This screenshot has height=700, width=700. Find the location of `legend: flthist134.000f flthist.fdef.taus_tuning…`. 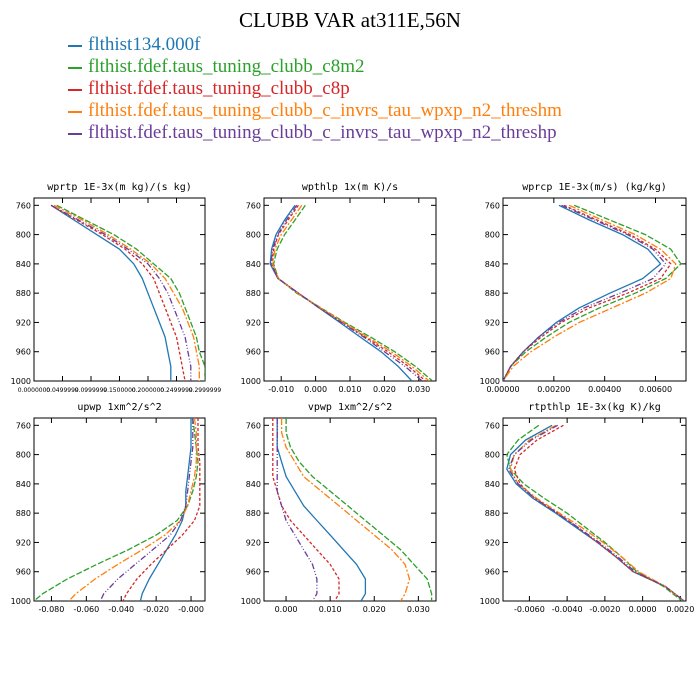

legend: flthist134.000f flthist.fdef.taus_tuning… is located at coordinates (315, 89).